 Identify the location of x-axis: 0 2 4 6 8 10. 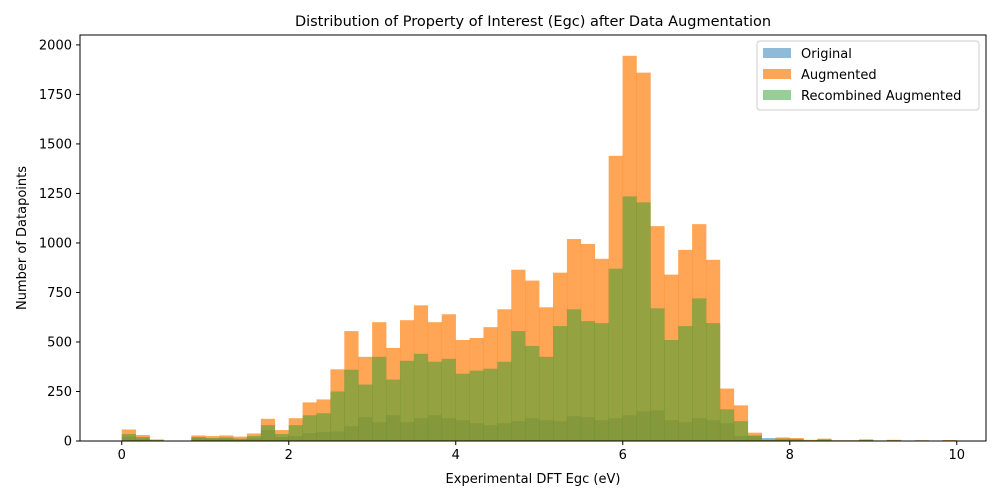
(541, 452).